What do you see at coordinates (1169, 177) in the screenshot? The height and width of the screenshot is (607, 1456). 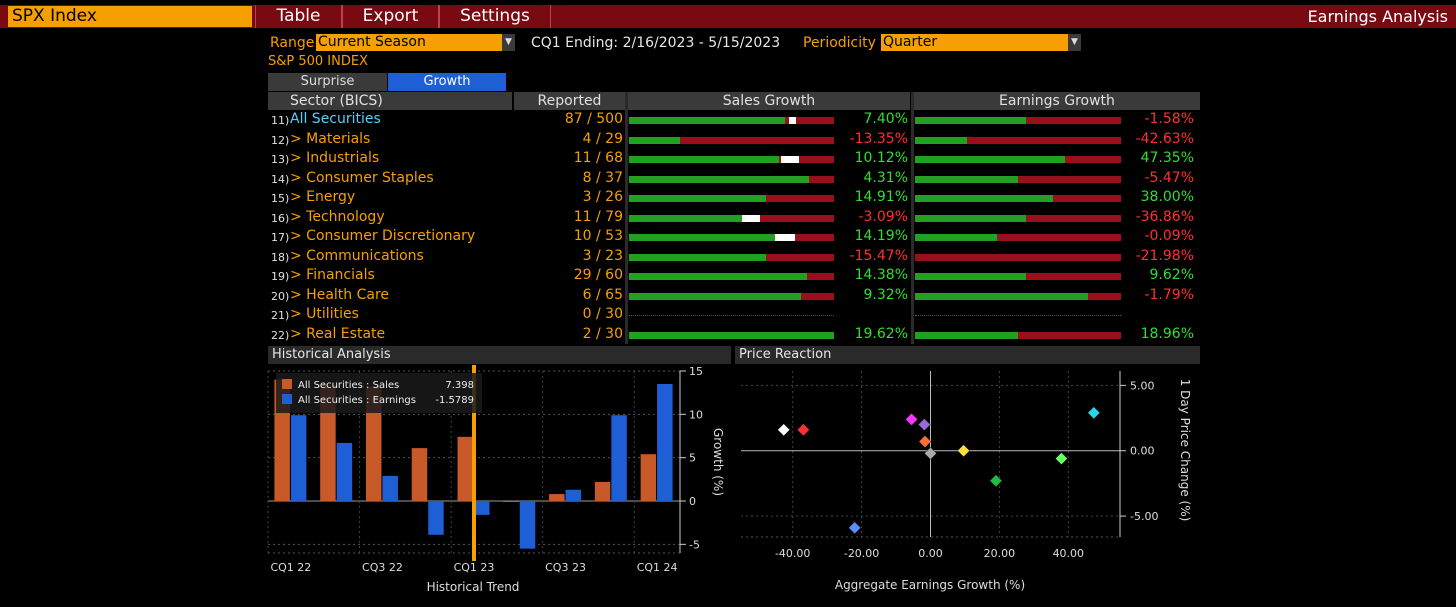 I see `earnings-growth-value: -5.47%` at bounding box center [1169, 177].